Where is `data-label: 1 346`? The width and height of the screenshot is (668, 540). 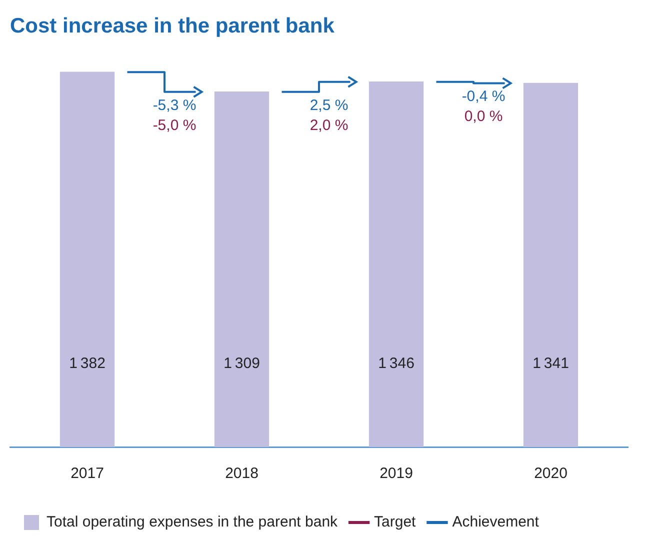
data-label: 1 346 is located at coordinates (396, 363).